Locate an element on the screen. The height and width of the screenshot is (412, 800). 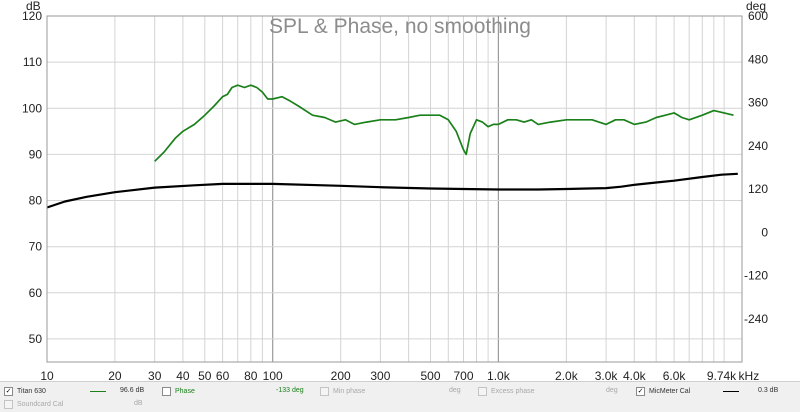
x-tick-label: 6.0k is located at coordinates (675, 374).